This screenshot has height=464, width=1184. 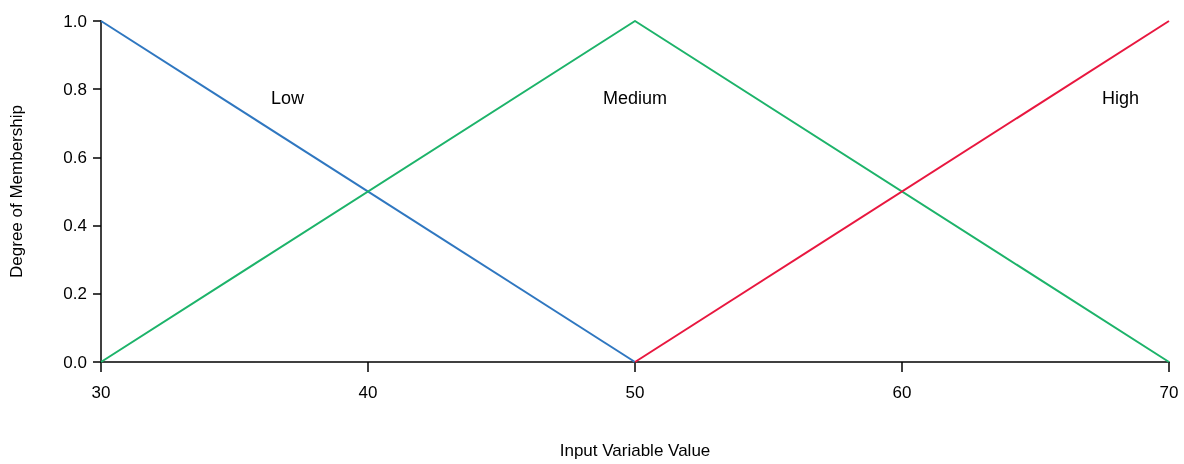 What do you see at coordinates (75, 157) in the screenshot?
I see `y-tick-label: 0.6` at bounding box center [75, 157].